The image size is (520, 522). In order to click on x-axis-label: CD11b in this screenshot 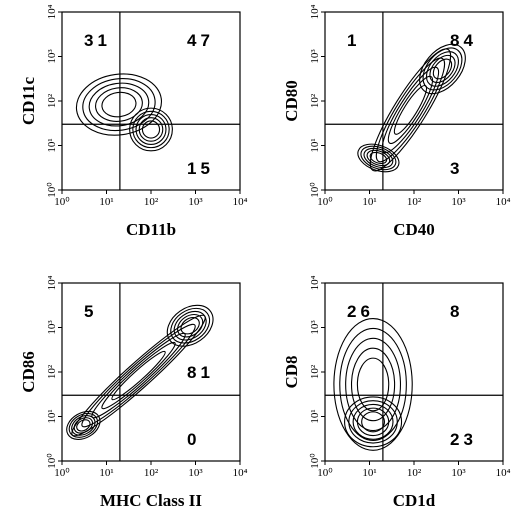, I will do `click(151, 229)`.